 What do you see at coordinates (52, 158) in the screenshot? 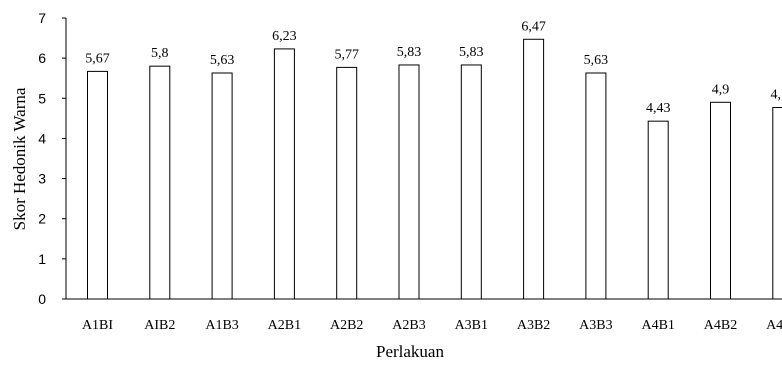
I see `y-axis-ticks: 0 1 2 3 4 5 6 7` at bounding box center [52, 158].